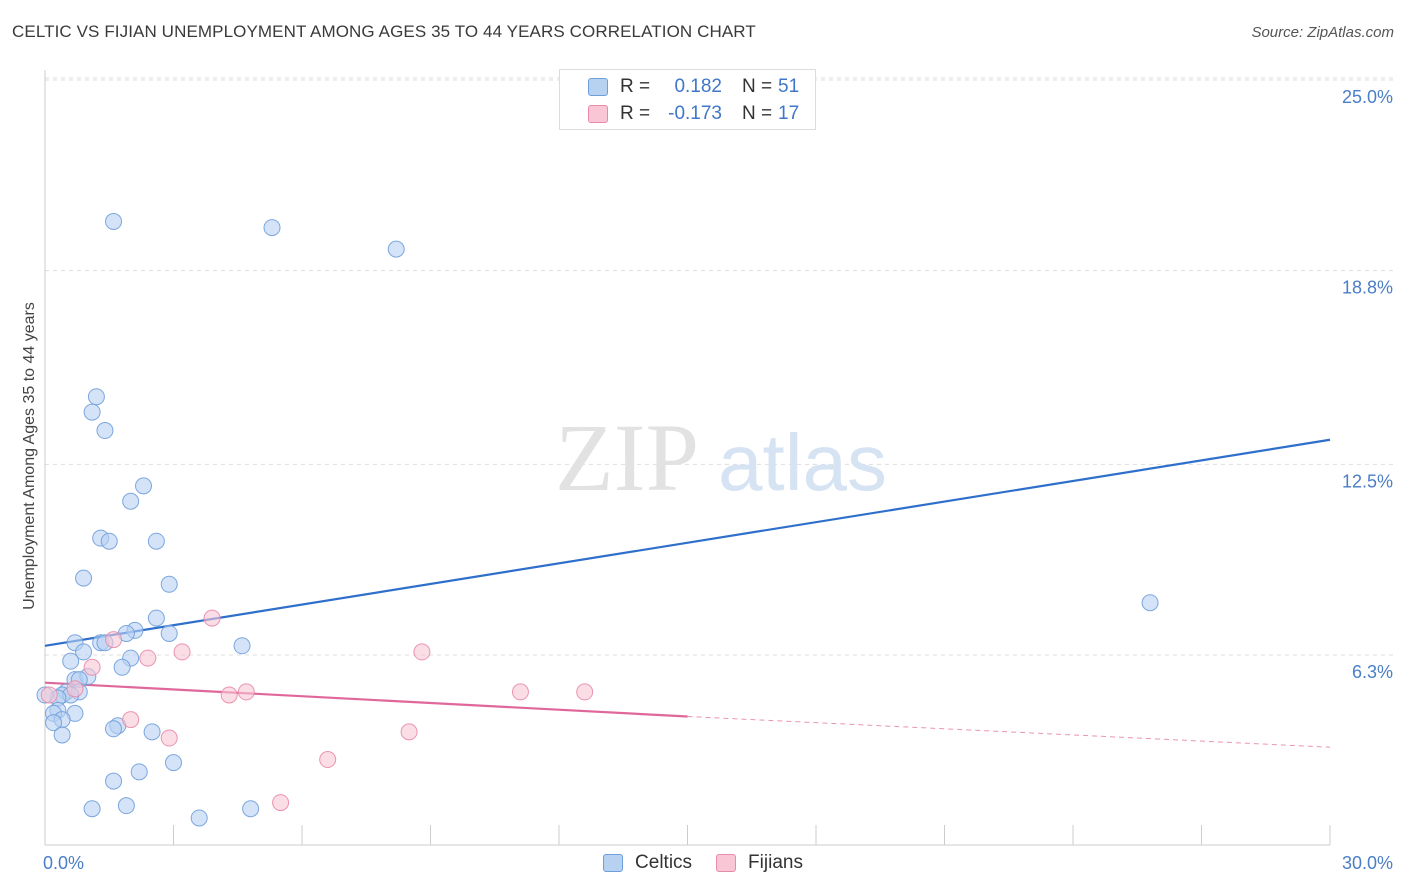 The width and height of the screenshot is (1406, 892). Describe the element at coordinates (1367, 97) in the screenshot. I see `y-tick-label: 25.0%` at that location.